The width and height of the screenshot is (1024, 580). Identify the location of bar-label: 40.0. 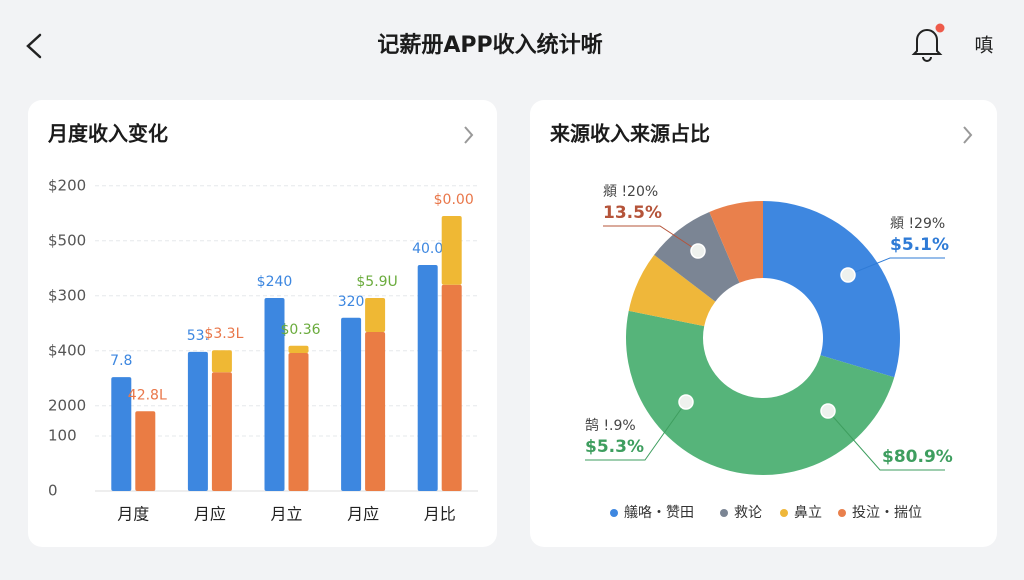
(427, 249).